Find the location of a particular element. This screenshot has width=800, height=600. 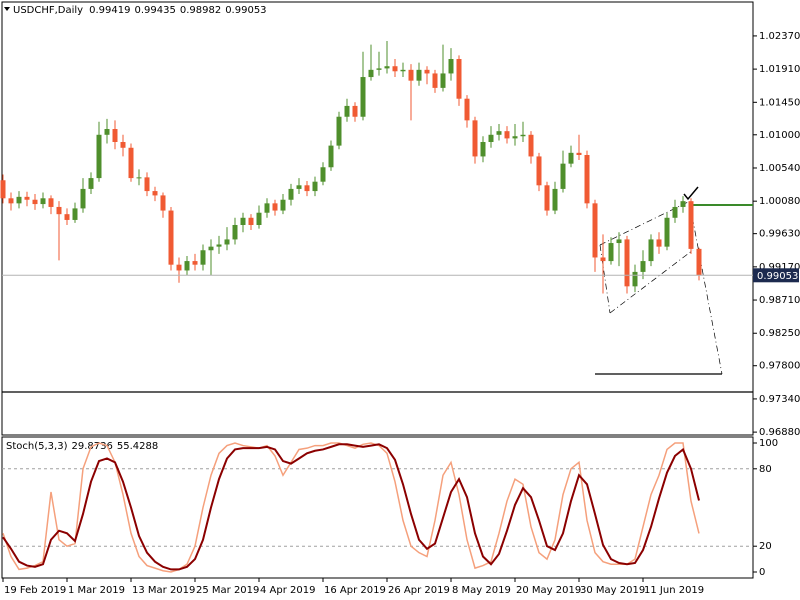

y-tick-label: 1.00540 is located at coordinates (779, 168).